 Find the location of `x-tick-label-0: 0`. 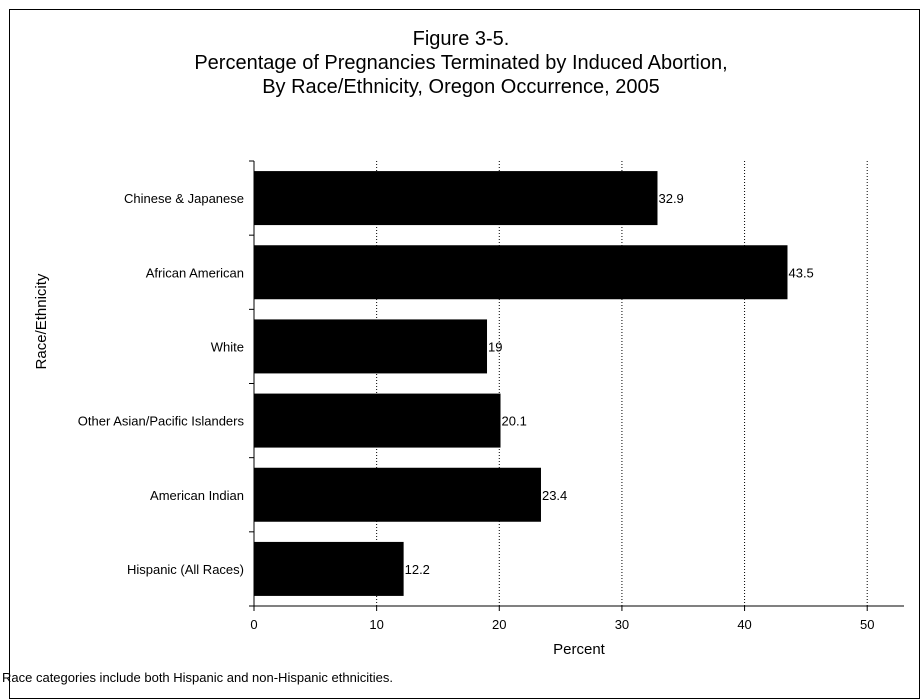

x-tick-label-0: 0 is located at coordinates (253, 624).